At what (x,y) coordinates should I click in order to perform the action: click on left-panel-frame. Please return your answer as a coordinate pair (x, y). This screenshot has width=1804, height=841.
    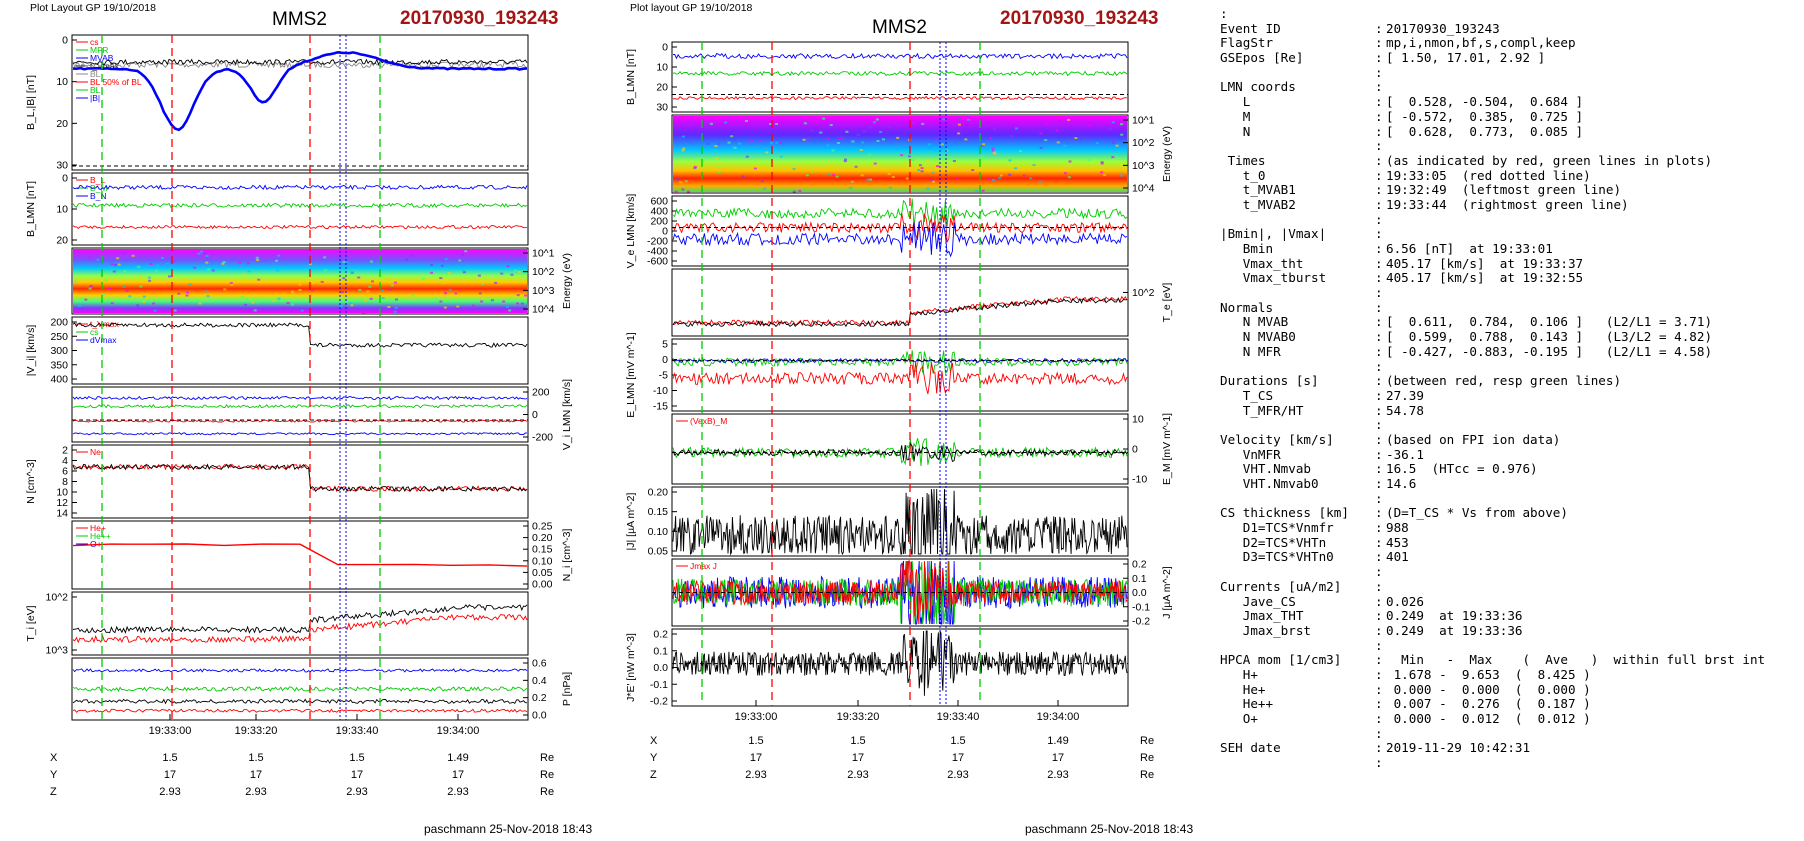
    Looking at the image, I should click on (300, 623).